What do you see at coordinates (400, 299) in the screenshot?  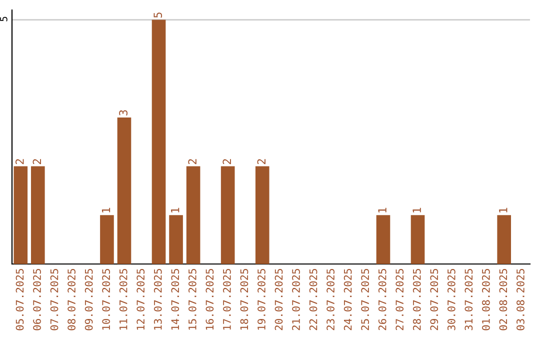 I see `x-tick-label: 27.07.2025` at bounding box center [400, 299].